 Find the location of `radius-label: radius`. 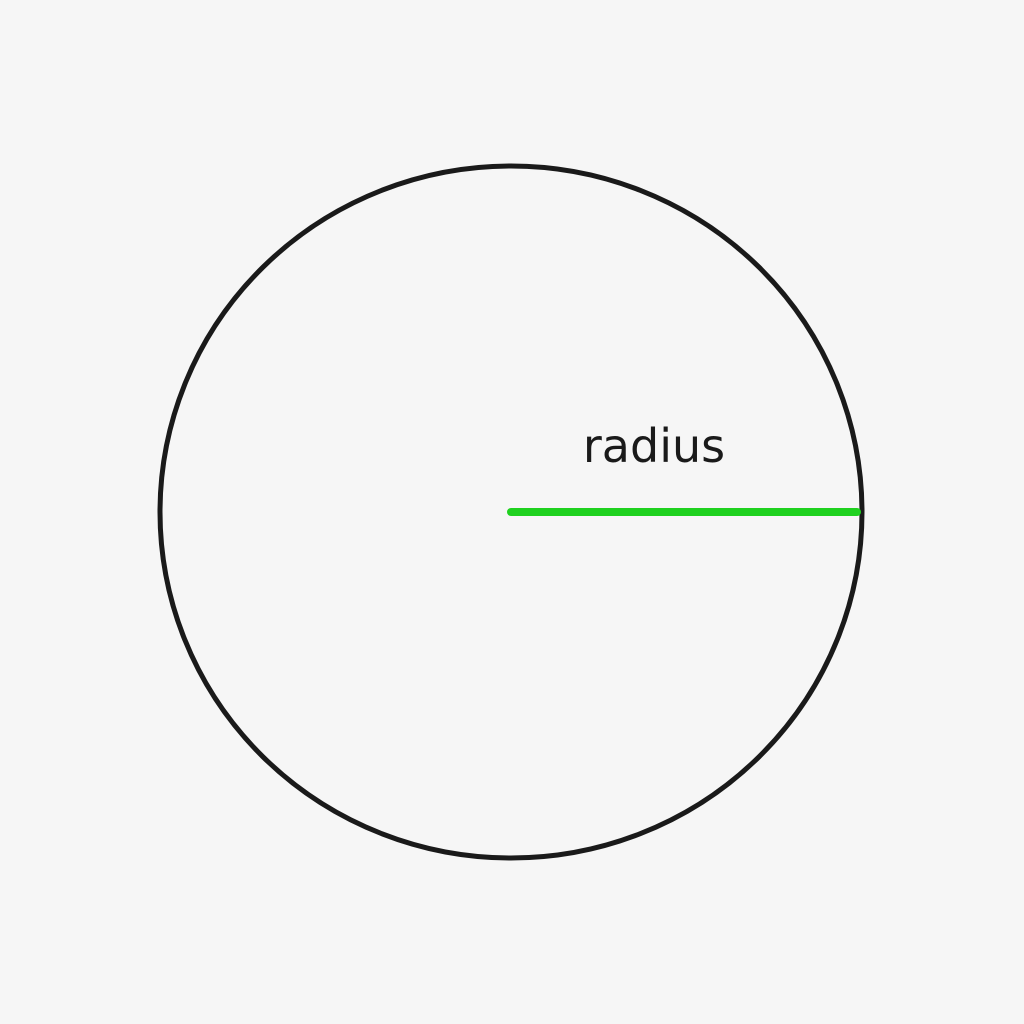

radius-label: radius is located at coordinates (654, 446).